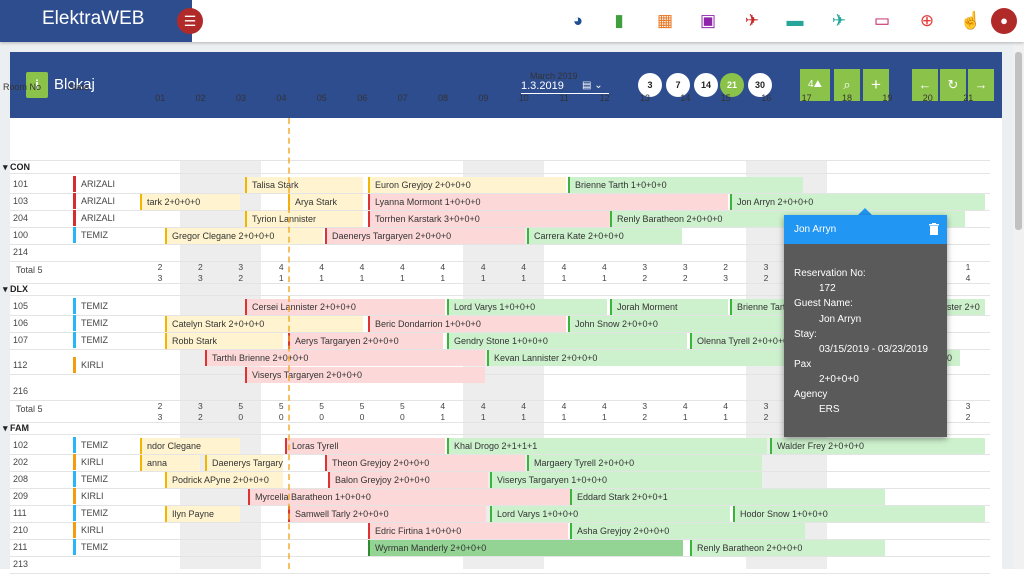 This screenshot has height=574, width=1024. Describe the element at coordinates (190, 21) in the screenshot. I see `menu-icon: ☰` at that location.